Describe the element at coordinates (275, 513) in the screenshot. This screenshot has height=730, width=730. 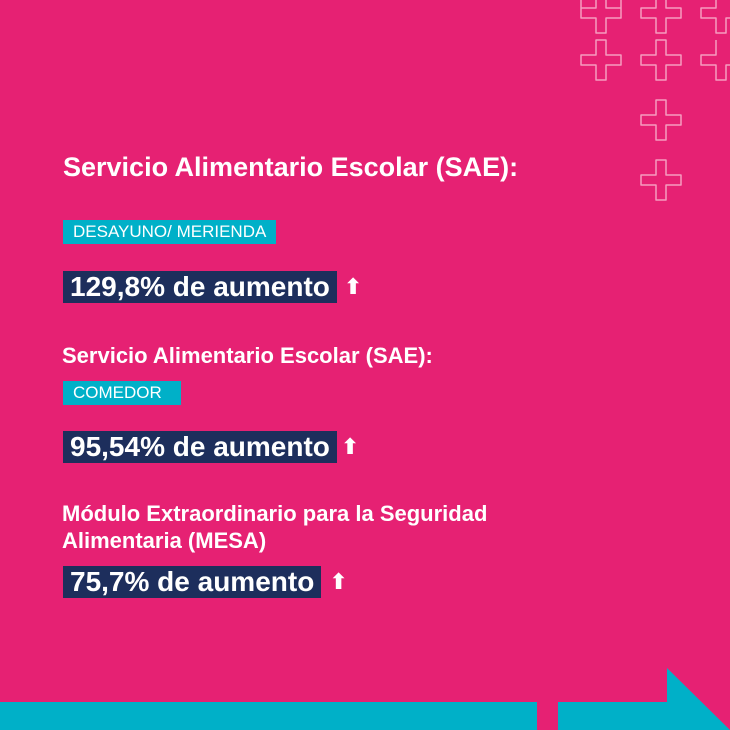
I see `section-title-line: Módulo Extraordinario para la Seguridad` at that location.